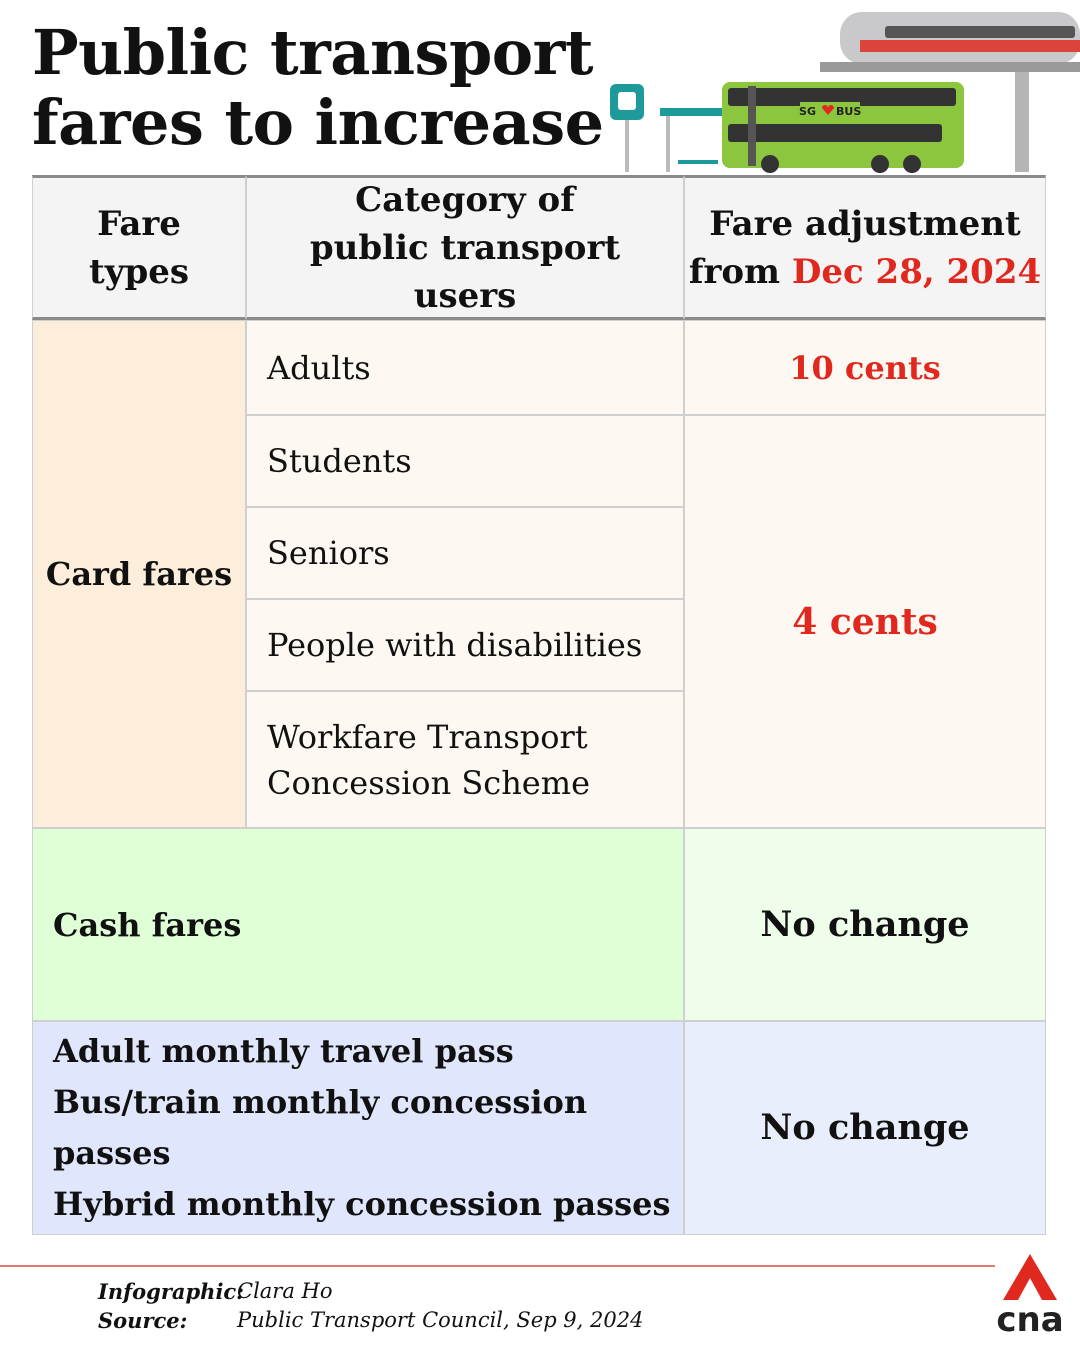 The width and height of the screenshot is (1080, 1350). I want to click on row-label: Card fares, so click(139, 574).